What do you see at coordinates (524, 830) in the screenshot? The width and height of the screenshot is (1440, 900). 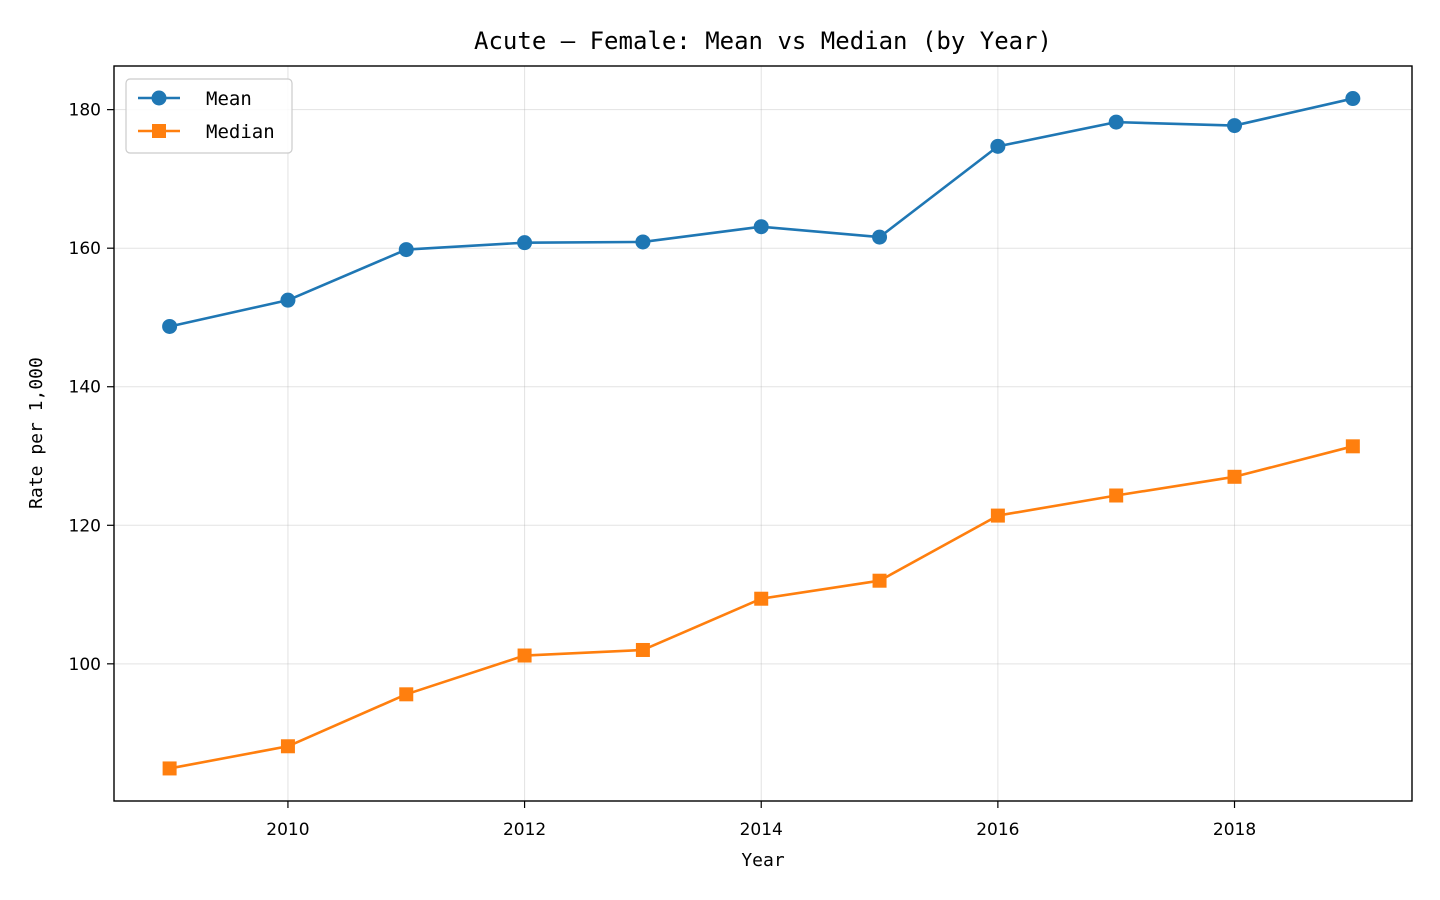 I see `x-tick-label: 2012` at bounding box center [524, 830].